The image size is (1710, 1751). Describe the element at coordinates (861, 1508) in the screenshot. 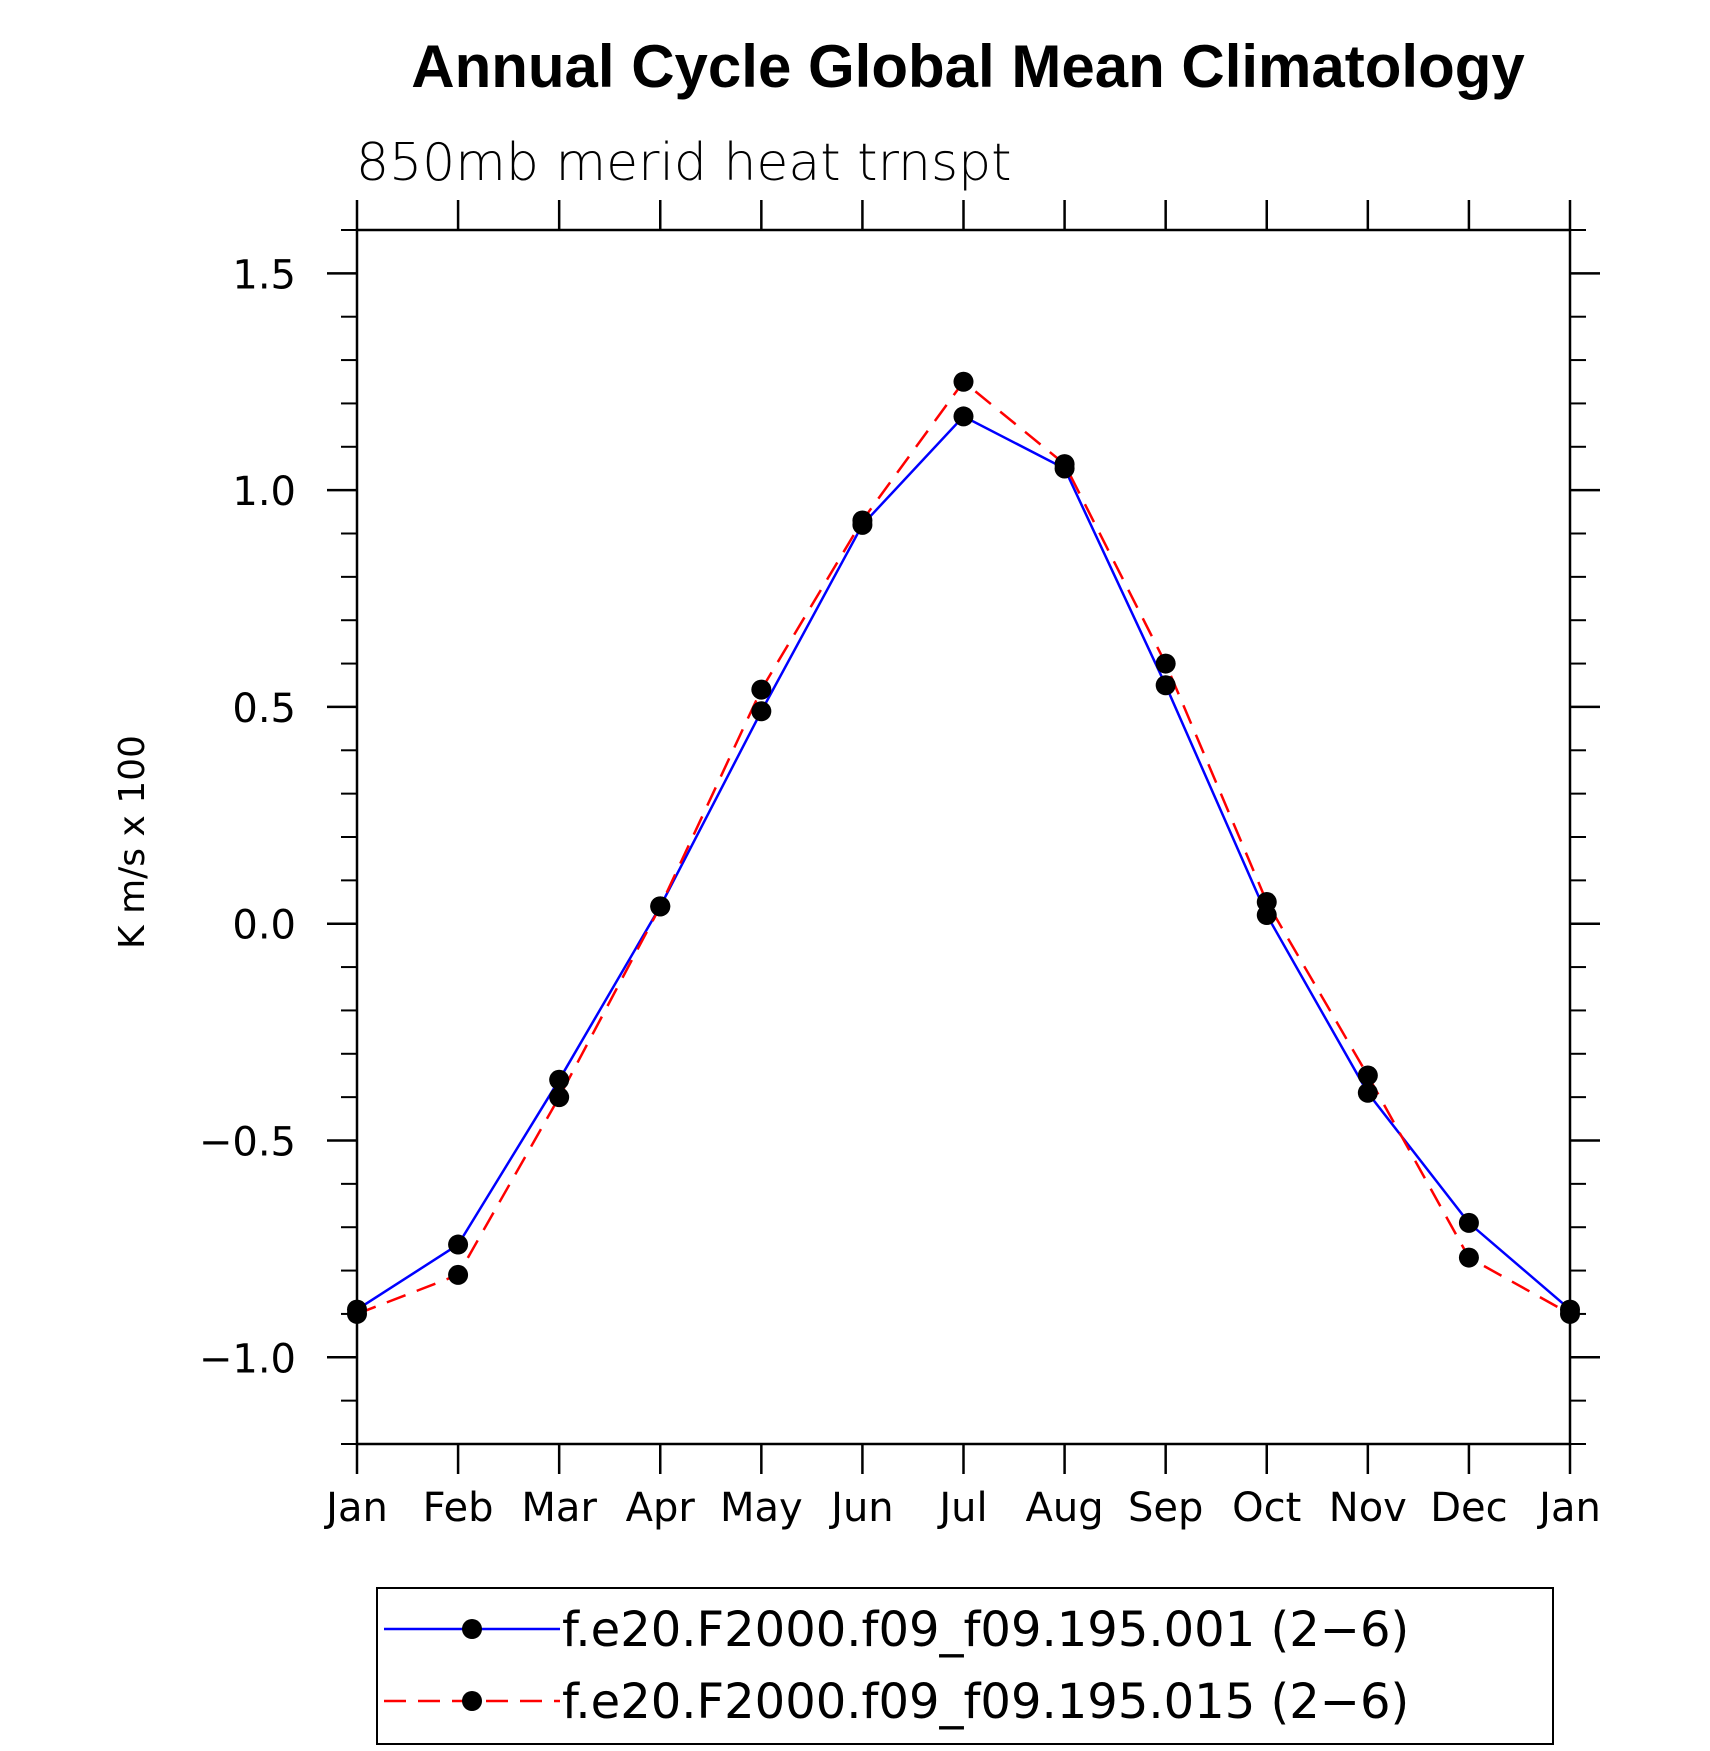

I see `x-tick-label: Jun` at that location.